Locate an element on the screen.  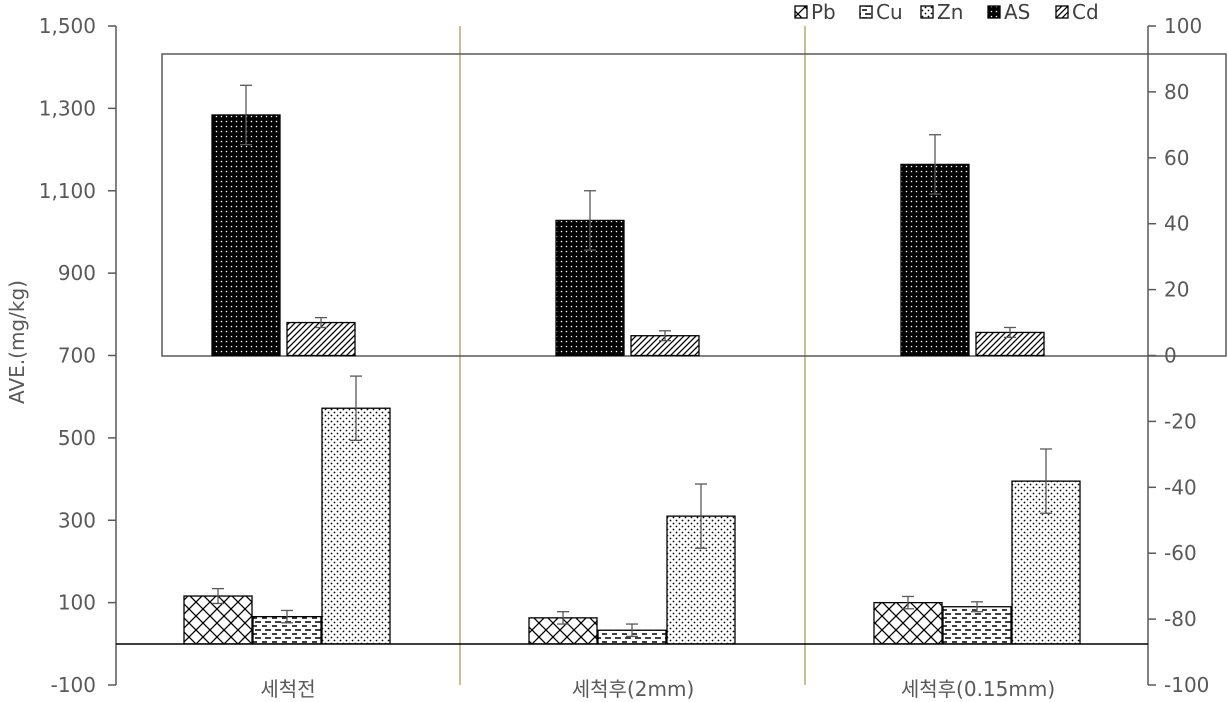
right-tick-label: 20 is located at coordinates (1176, 290).